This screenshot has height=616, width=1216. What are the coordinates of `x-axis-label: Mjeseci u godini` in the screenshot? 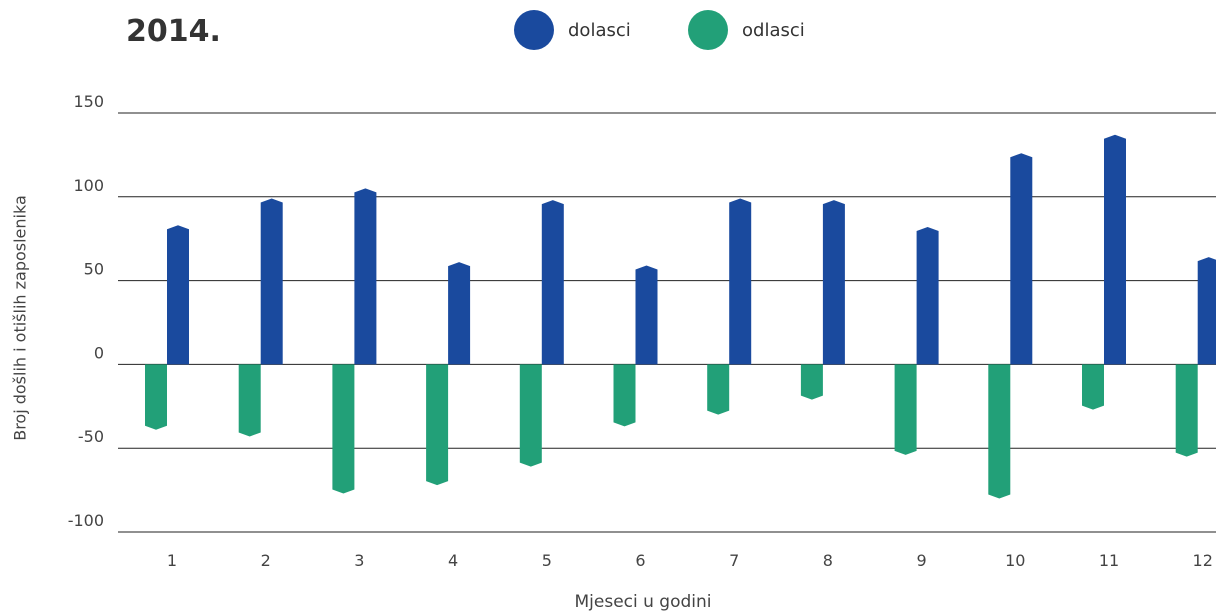 It's located at (643, 602).